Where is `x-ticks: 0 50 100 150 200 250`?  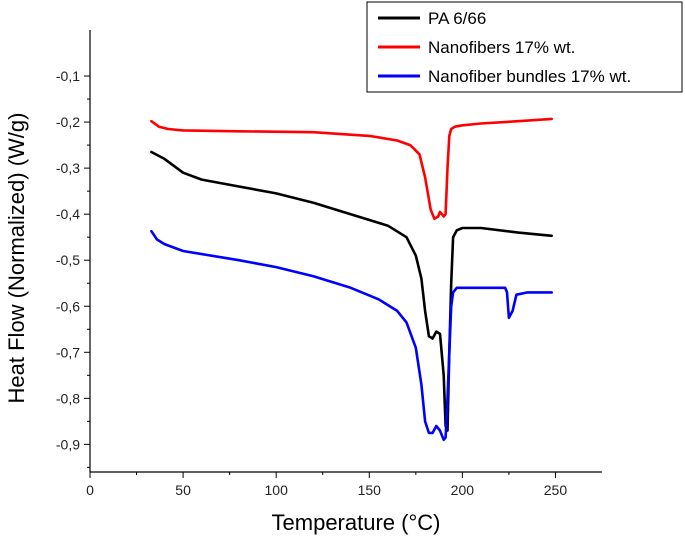
x-ticks: 0 50 100 150 200 250 is located at coordinates (326, 485).